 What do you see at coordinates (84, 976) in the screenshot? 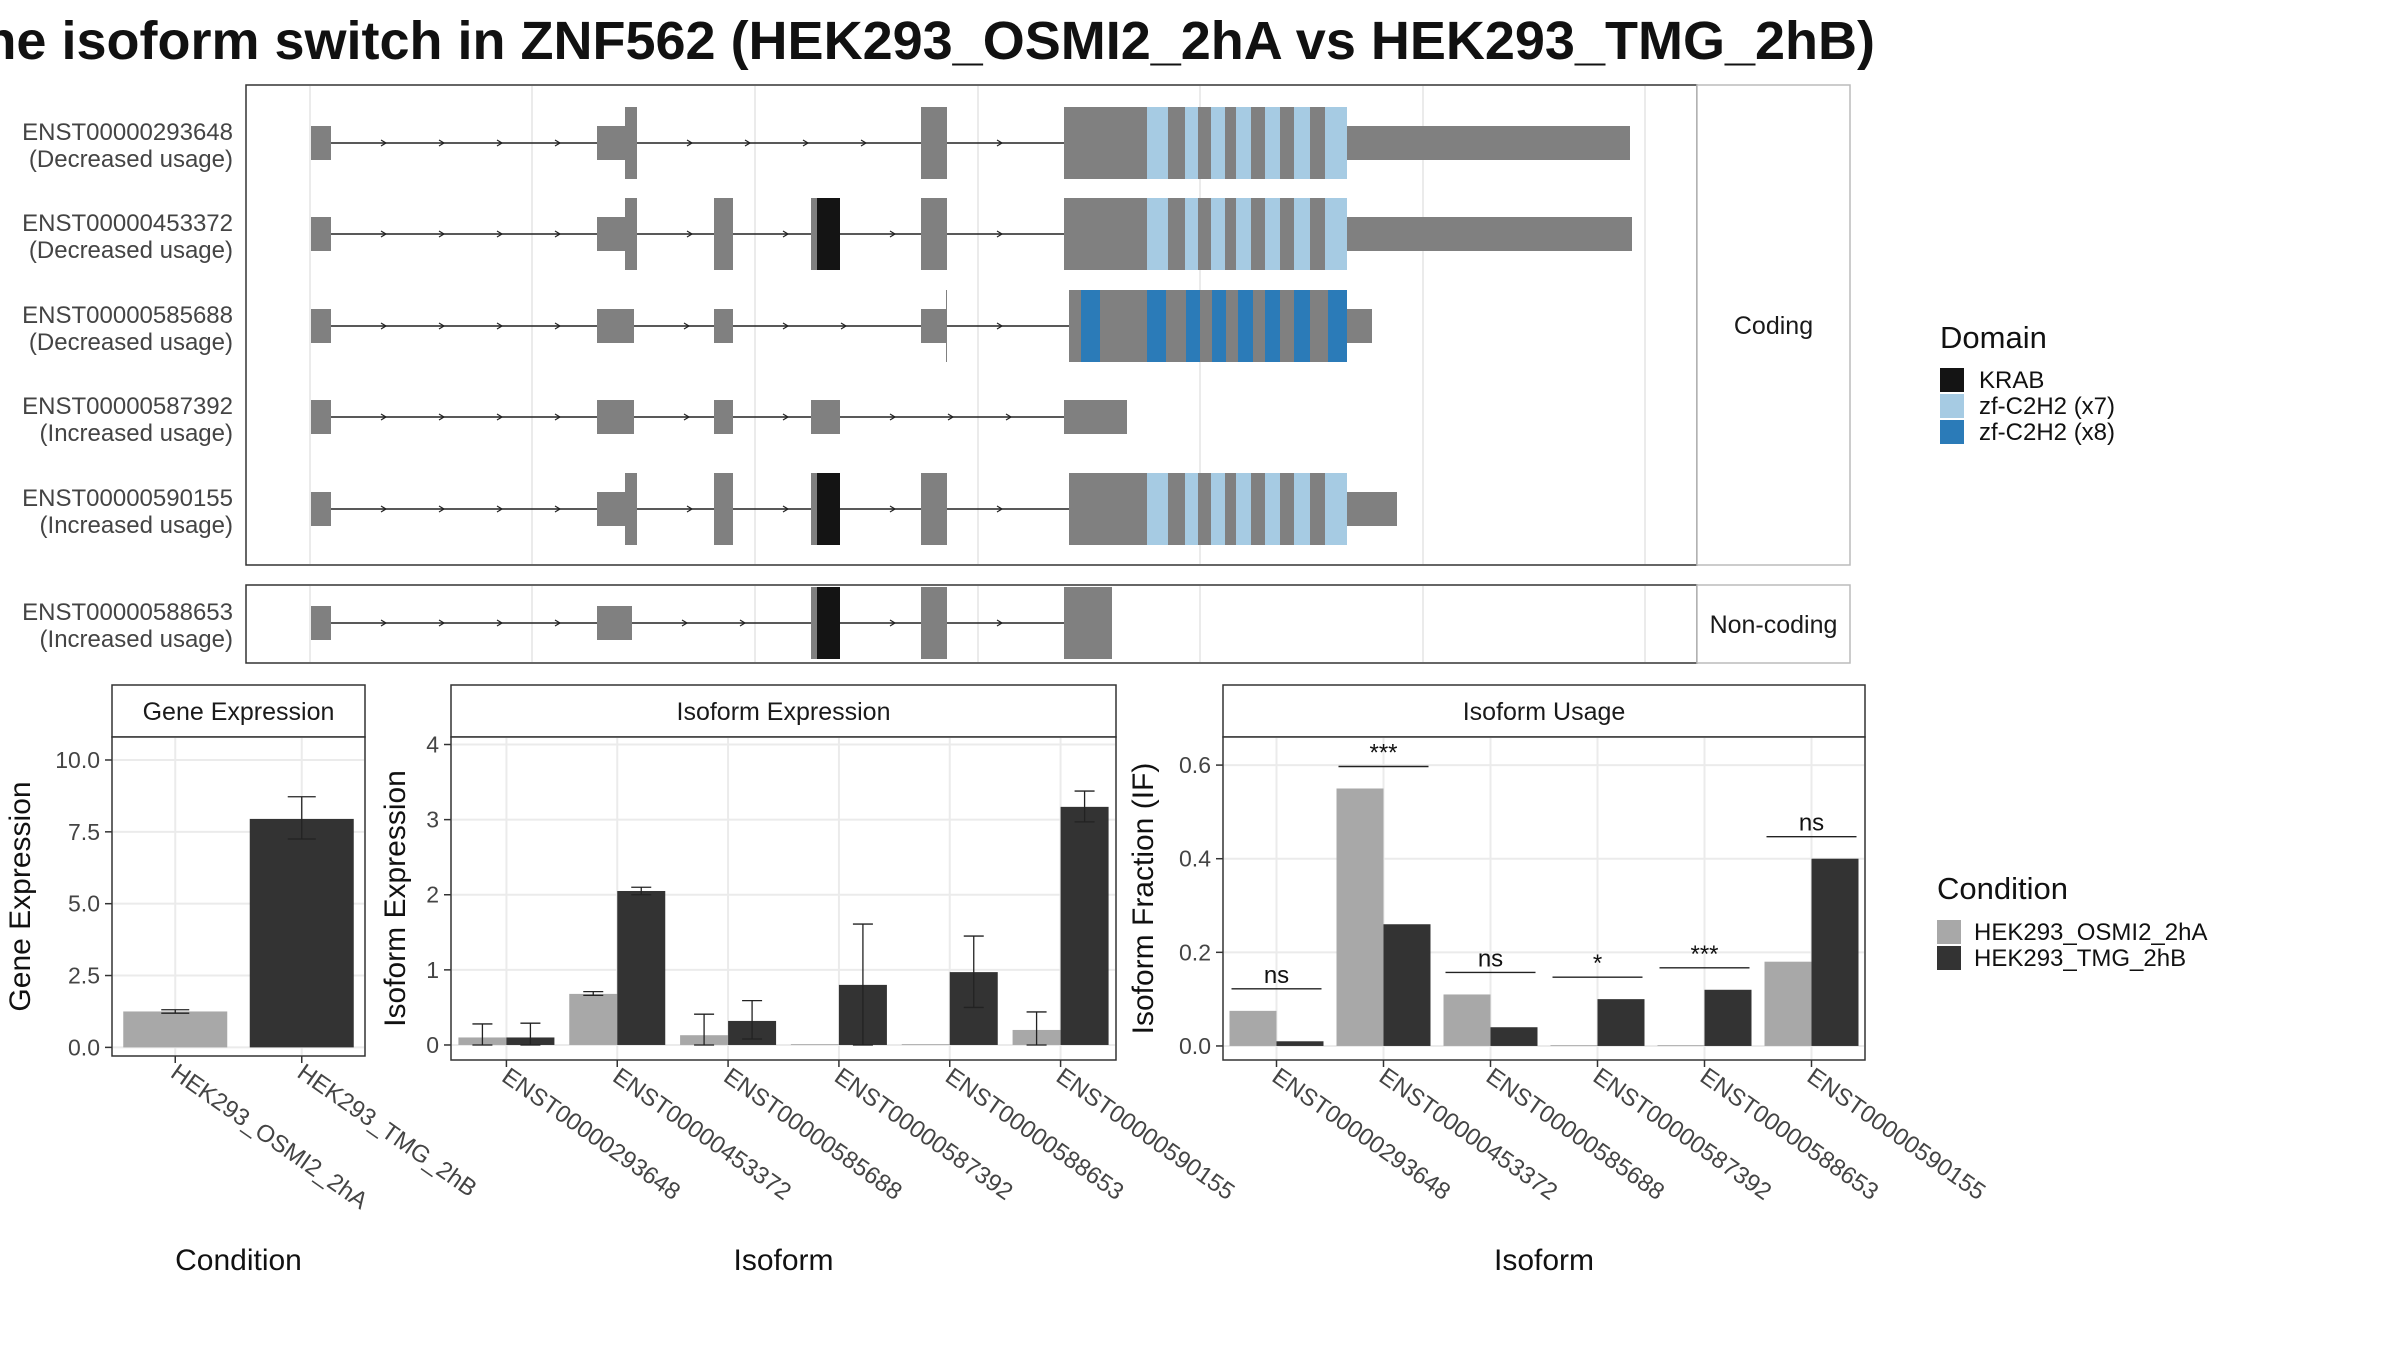
I see `y-tick-label: 2.5` at bounding box center [84, 976].